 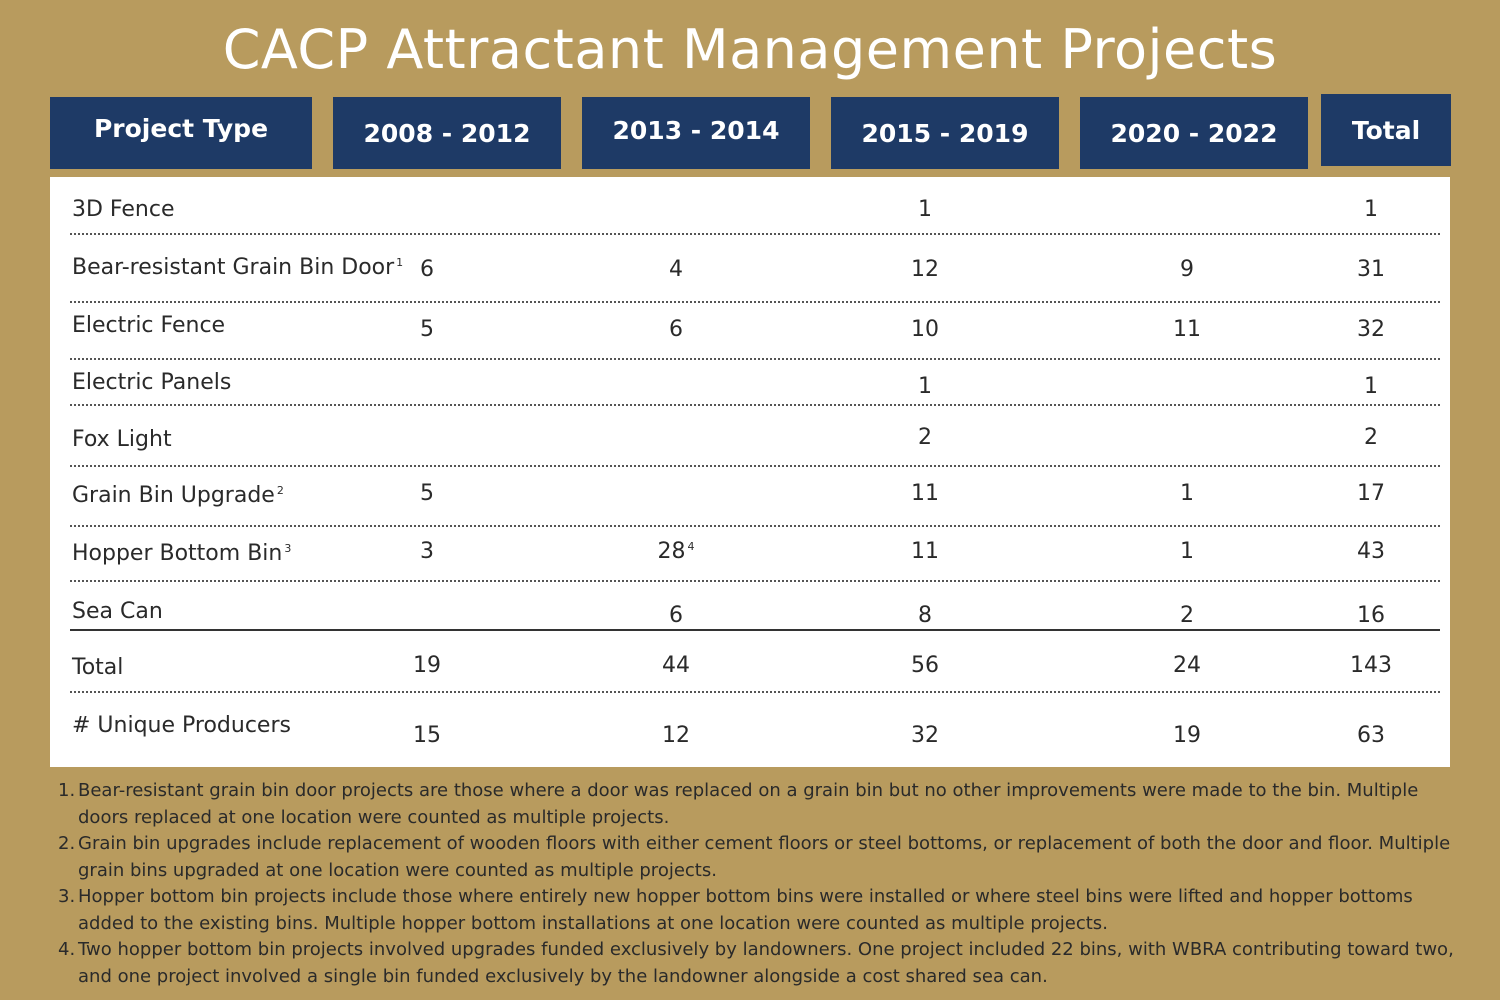 I want to click on row-label: Fox Light, so click(x=122, y=439).